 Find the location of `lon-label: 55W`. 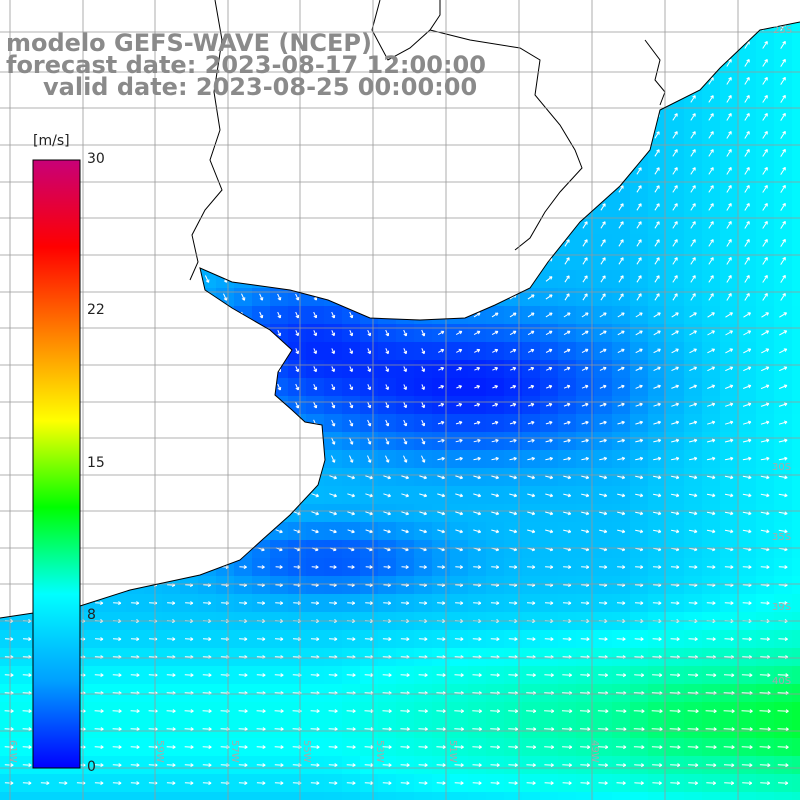

lon-label: 55W is located at coordinates (306, 751).